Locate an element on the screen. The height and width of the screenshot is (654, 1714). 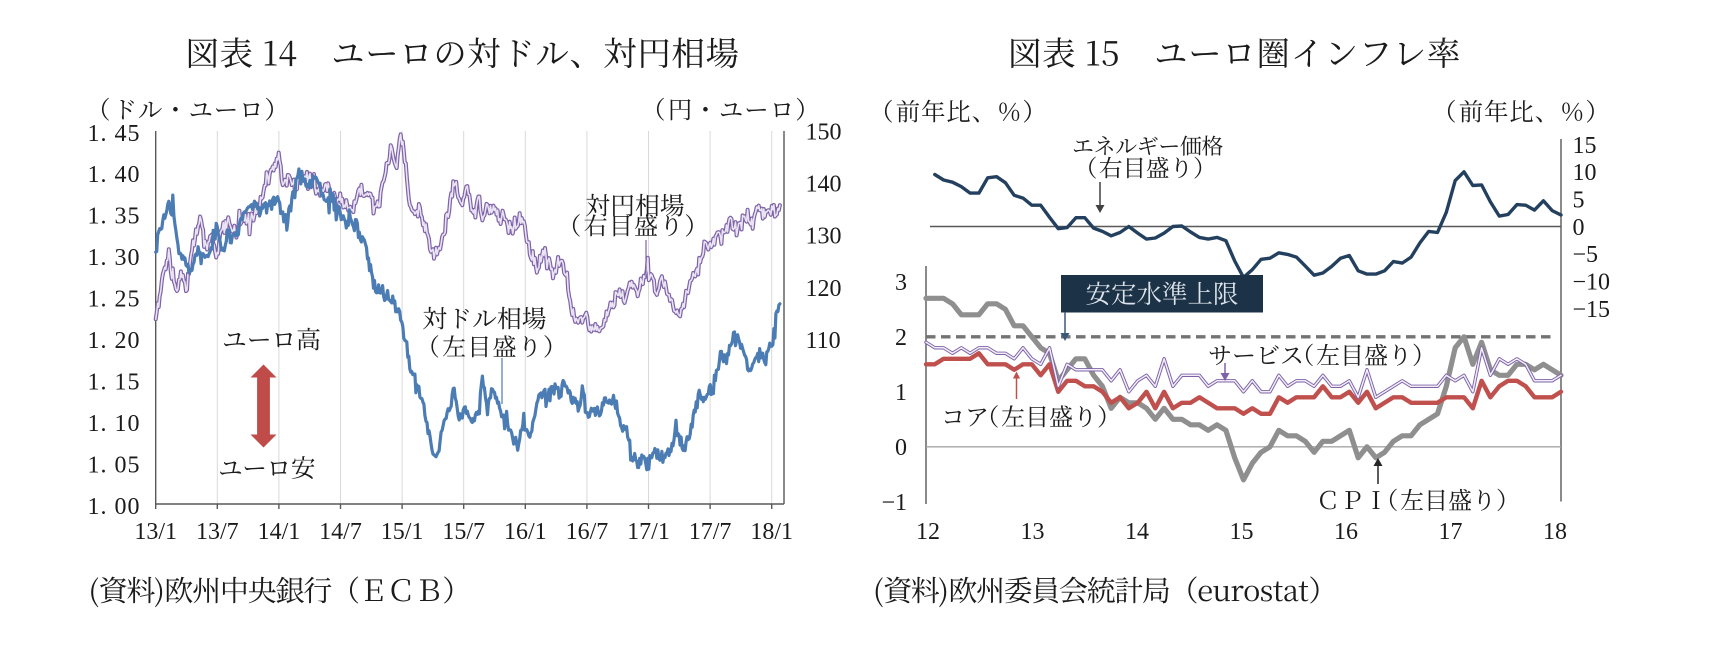
svg-text: 15/7 is located at coordinates (463, 532).